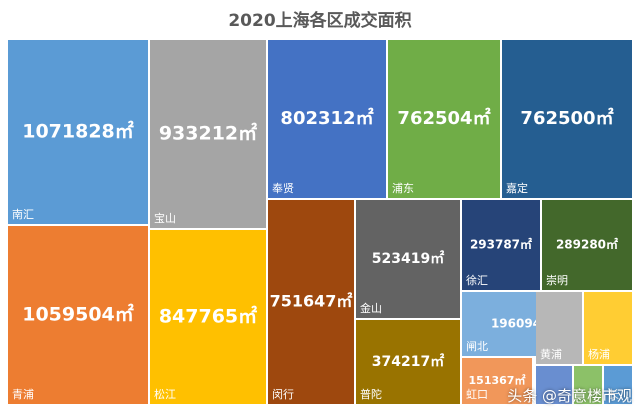 The image size is (640, 414). I want to click on tile-杨浦: 杨浦, so click(608, 328).